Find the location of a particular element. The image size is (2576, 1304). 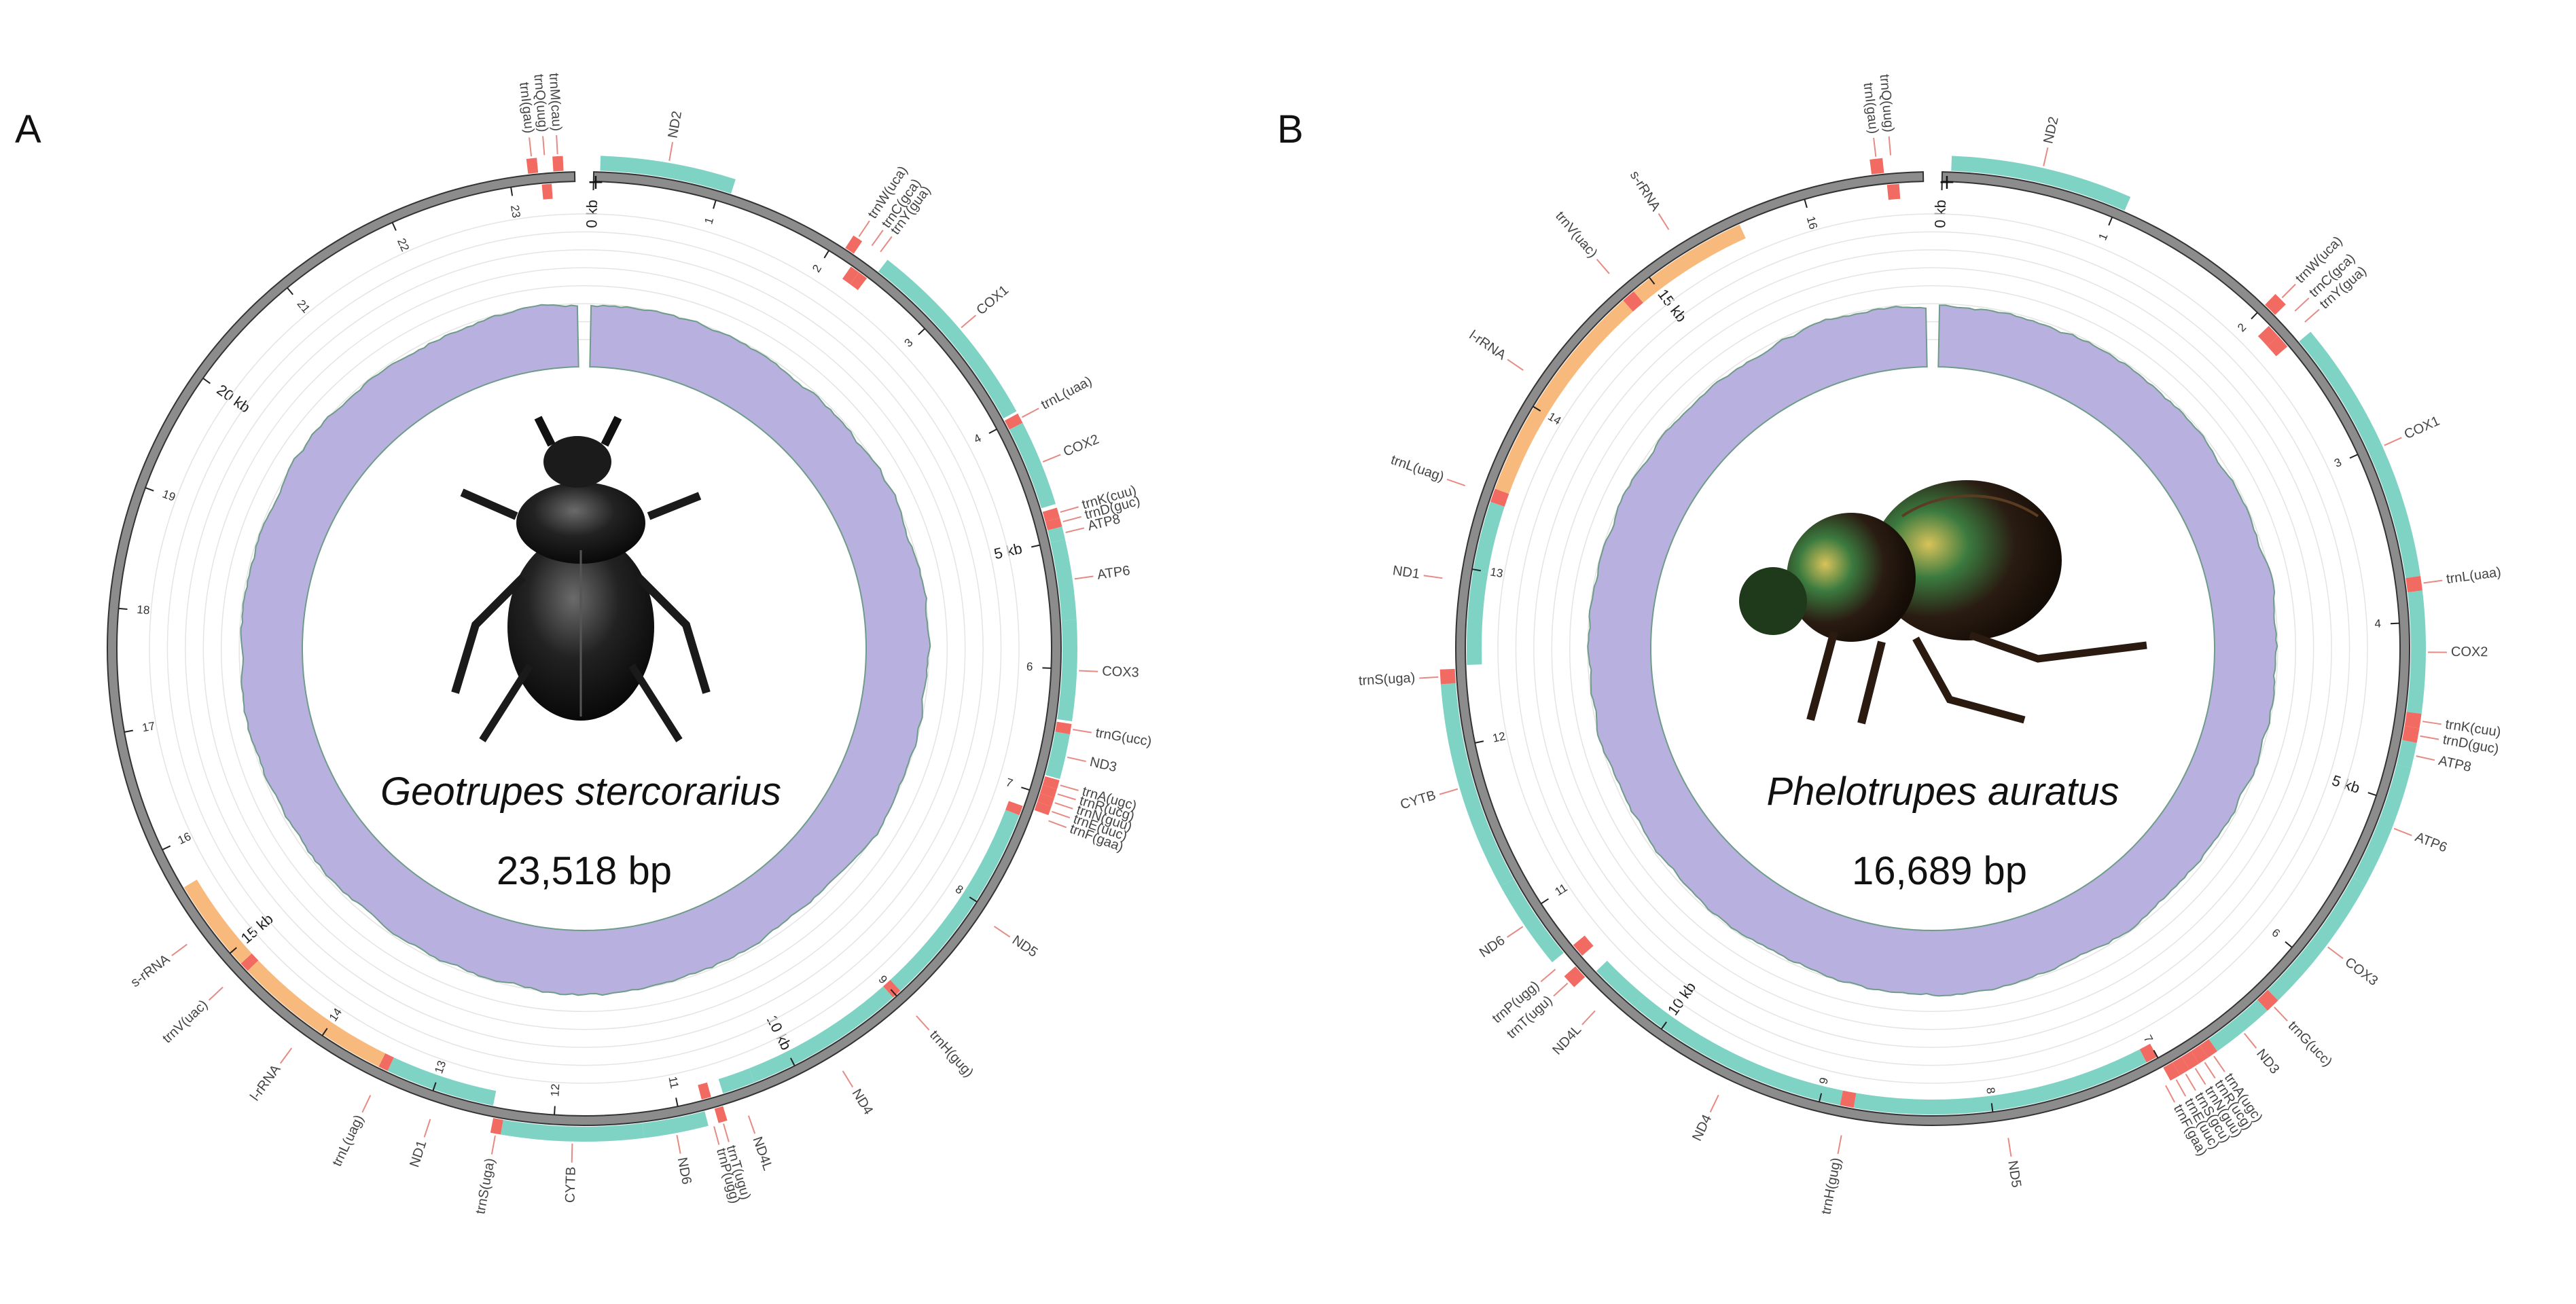

gene-label: trnM(cau) is located at coordinates (555, 102).